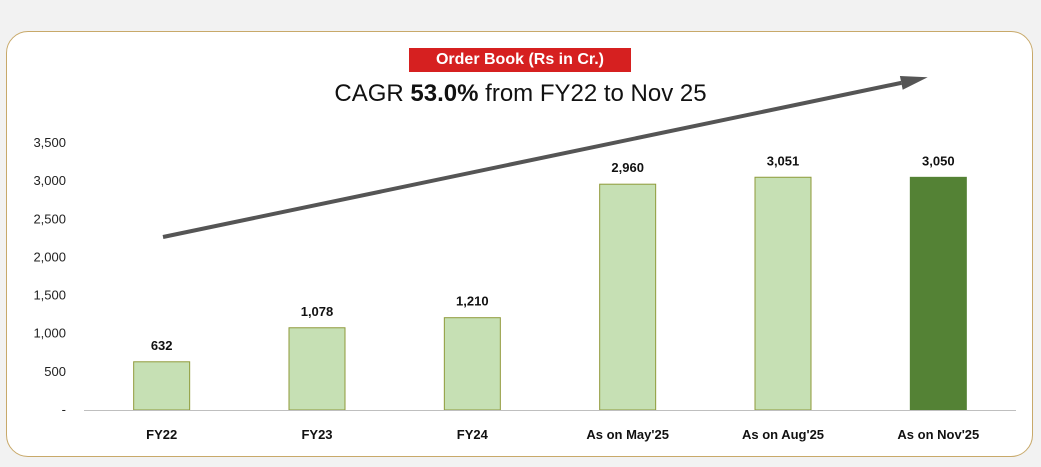 This screenshot has height=467, width=1041. I want to click on x-tick-label: As on Aug'25, so click(783, 434).